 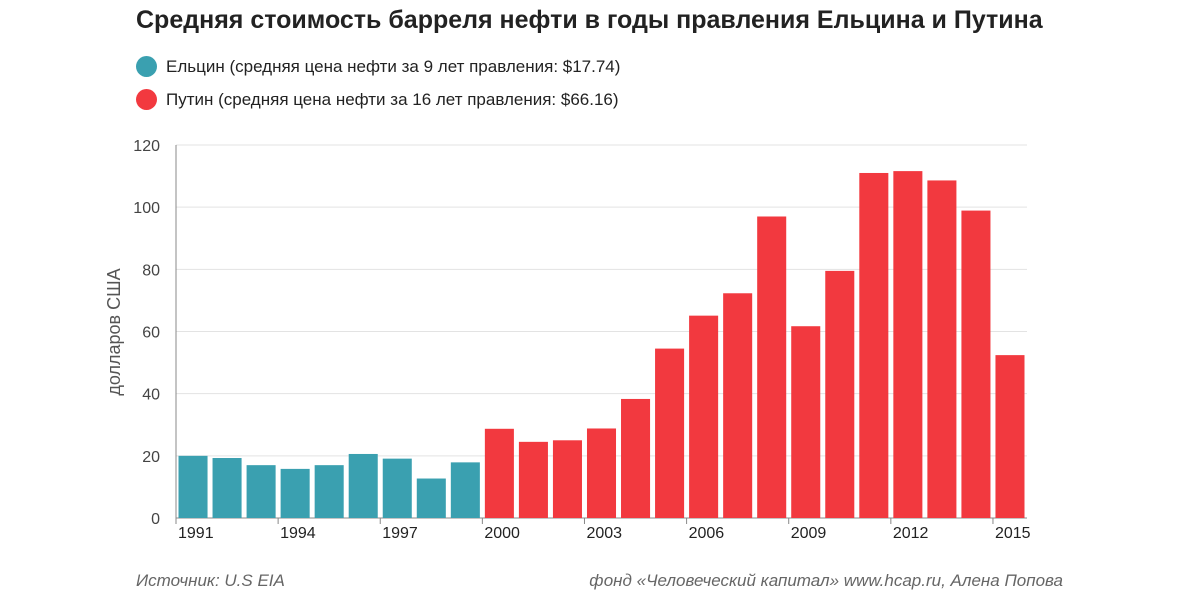 I want to click on bar-1998, so click(x=431, y=498).